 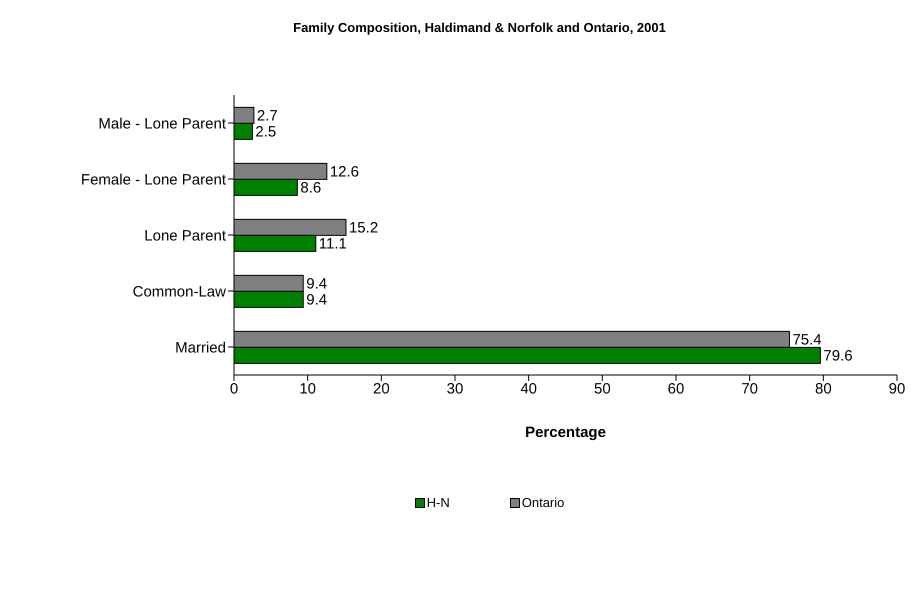 I want to click on data-label: 79.6, so click(x=838, y=356).